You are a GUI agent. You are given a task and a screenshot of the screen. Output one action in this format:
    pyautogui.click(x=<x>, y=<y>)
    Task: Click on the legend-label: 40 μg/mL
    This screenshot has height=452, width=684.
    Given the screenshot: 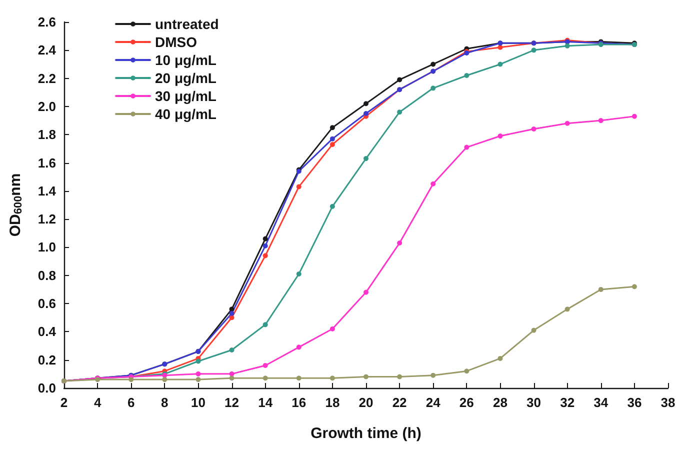 What is the action you would take?
    pyautogui.click(x=186, y=114)
    